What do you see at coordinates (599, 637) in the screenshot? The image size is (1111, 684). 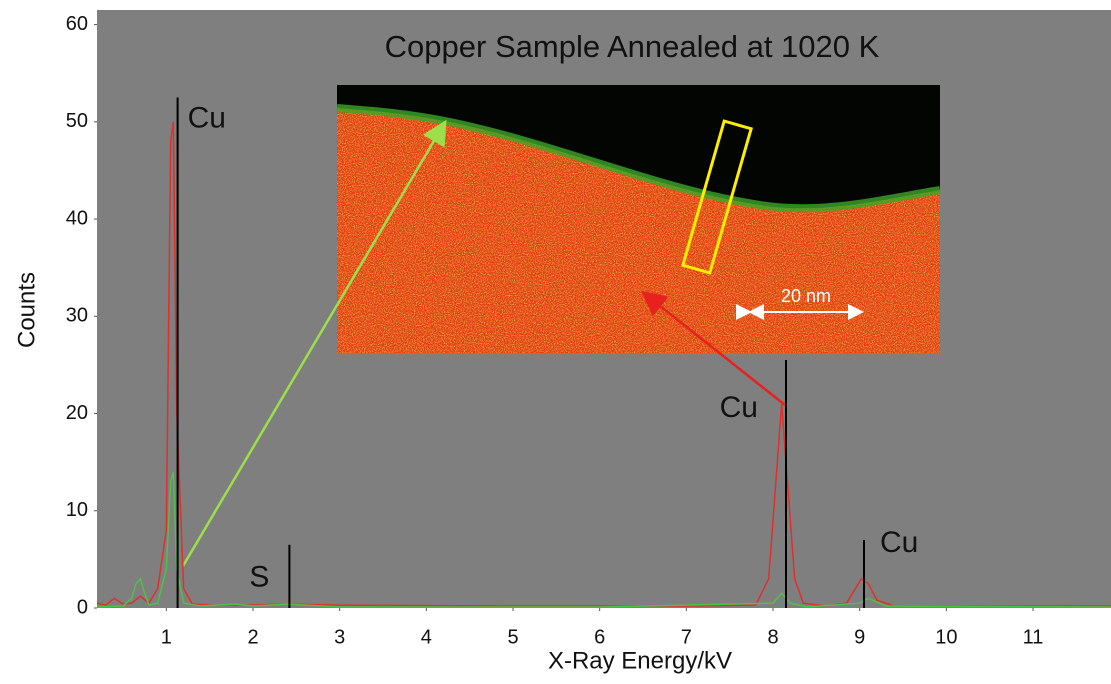 I see `x-tick-label: 6` at bounding box center [599, 637].